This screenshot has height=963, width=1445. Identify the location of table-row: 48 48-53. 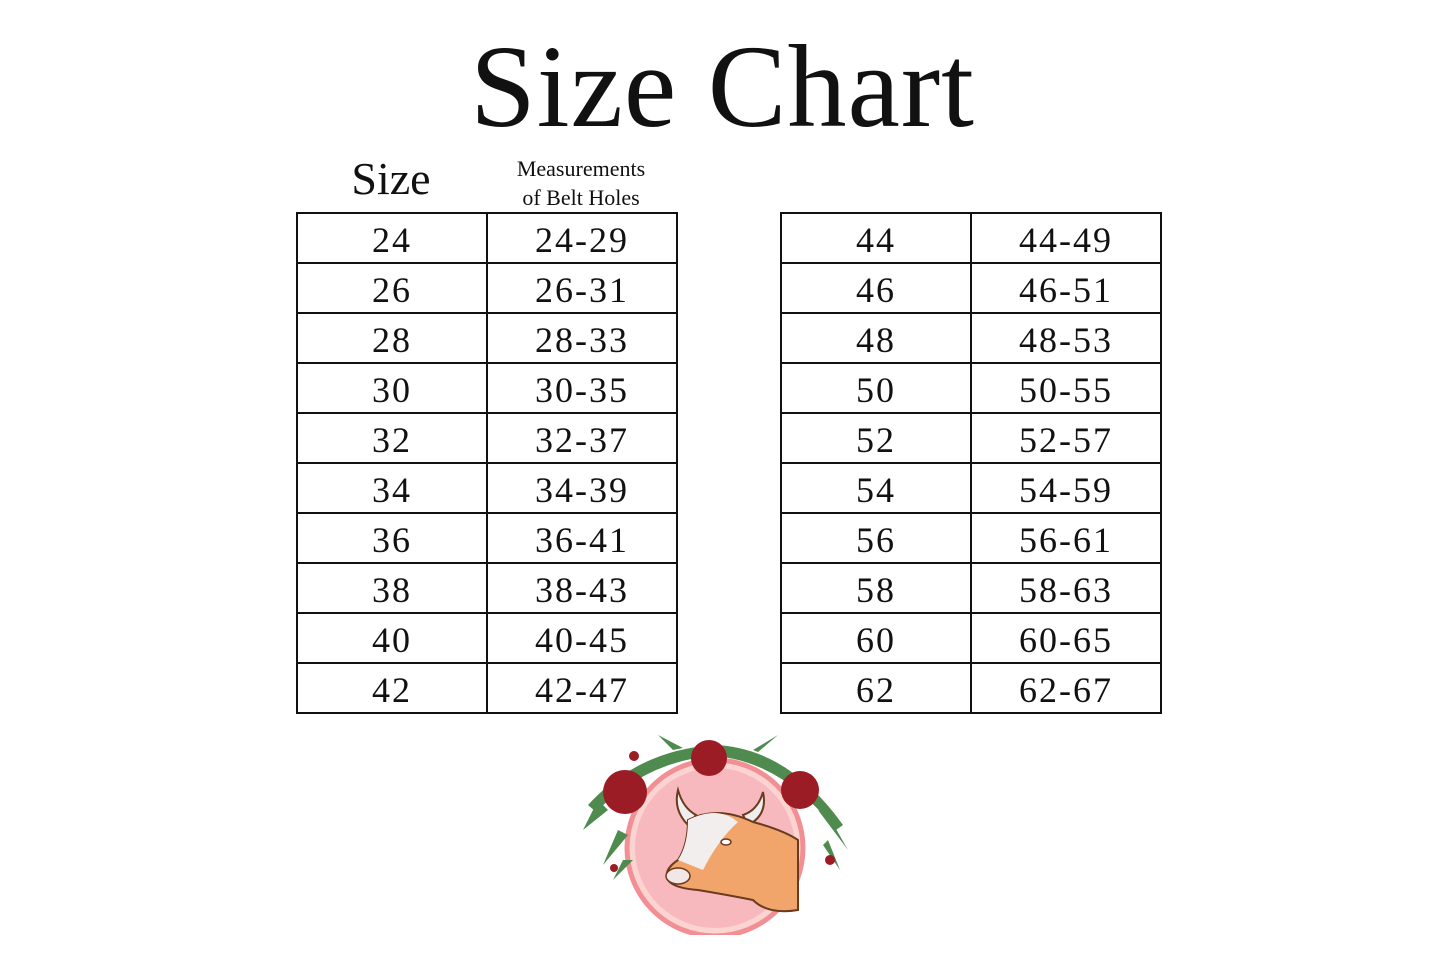
(971, 338).